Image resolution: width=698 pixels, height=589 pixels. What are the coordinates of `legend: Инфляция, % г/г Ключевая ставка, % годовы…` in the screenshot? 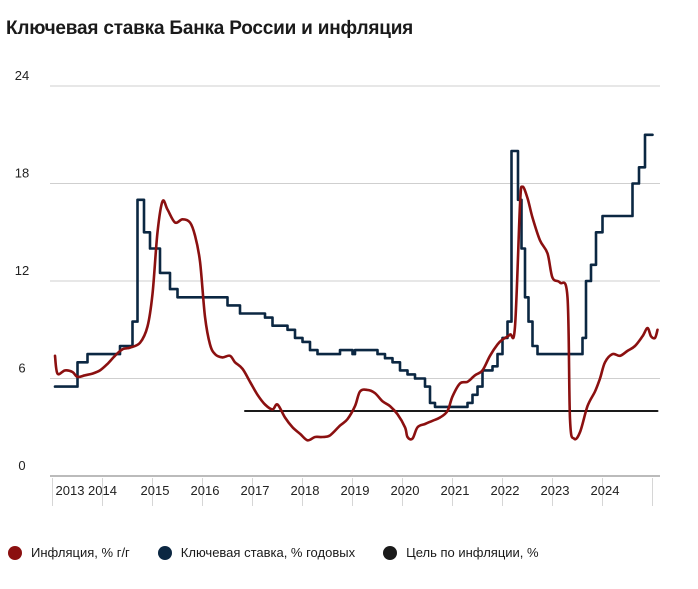 It's located at (287, 552).